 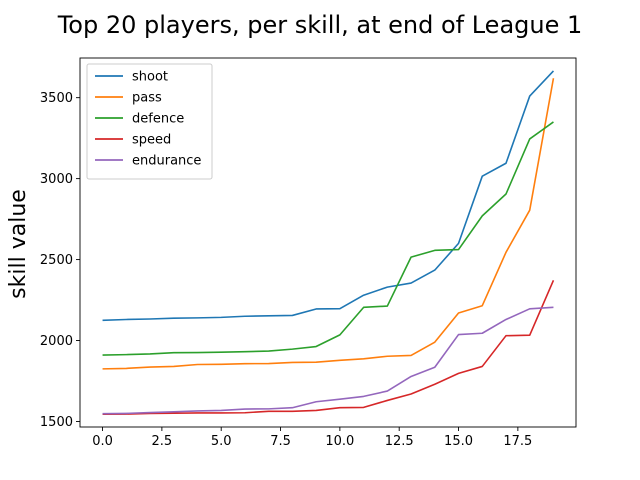 I want to click on legend-label-endurance: endurance, so click(x=166, y=161).